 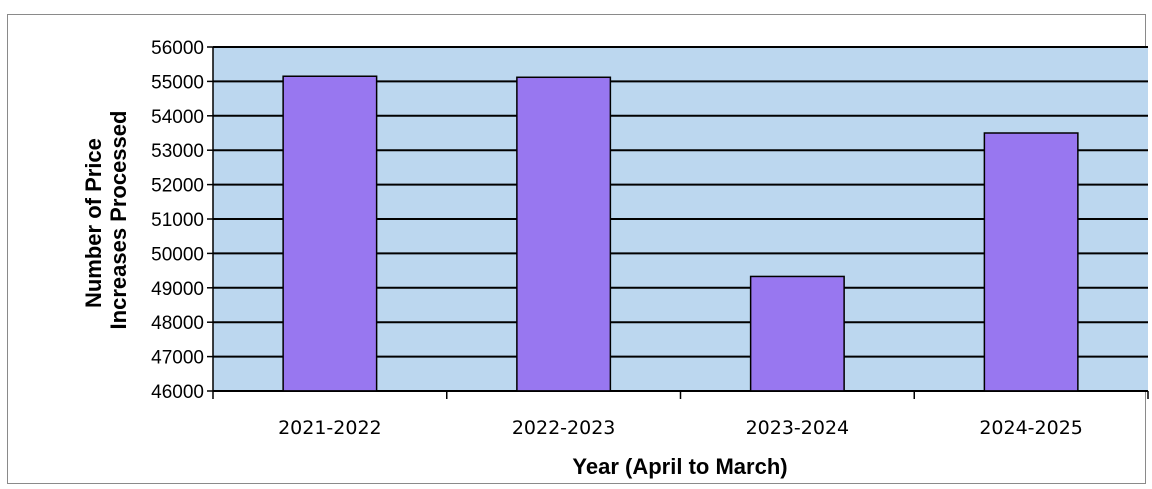 What do you see at coordinates (177, 392) in the screenshot?
I see `y-tick-label: 46000` at bounding box center [177, 392].